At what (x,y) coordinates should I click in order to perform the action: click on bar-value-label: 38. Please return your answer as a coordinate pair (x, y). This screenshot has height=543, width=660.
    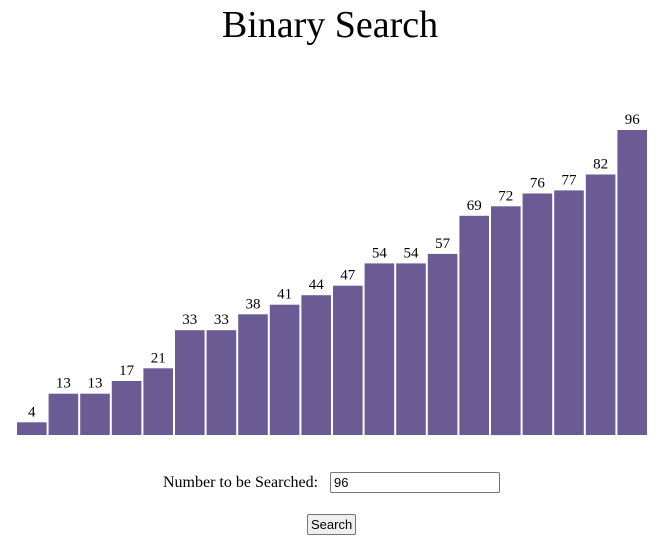
    Looking at the image, I should click on (253, 304).